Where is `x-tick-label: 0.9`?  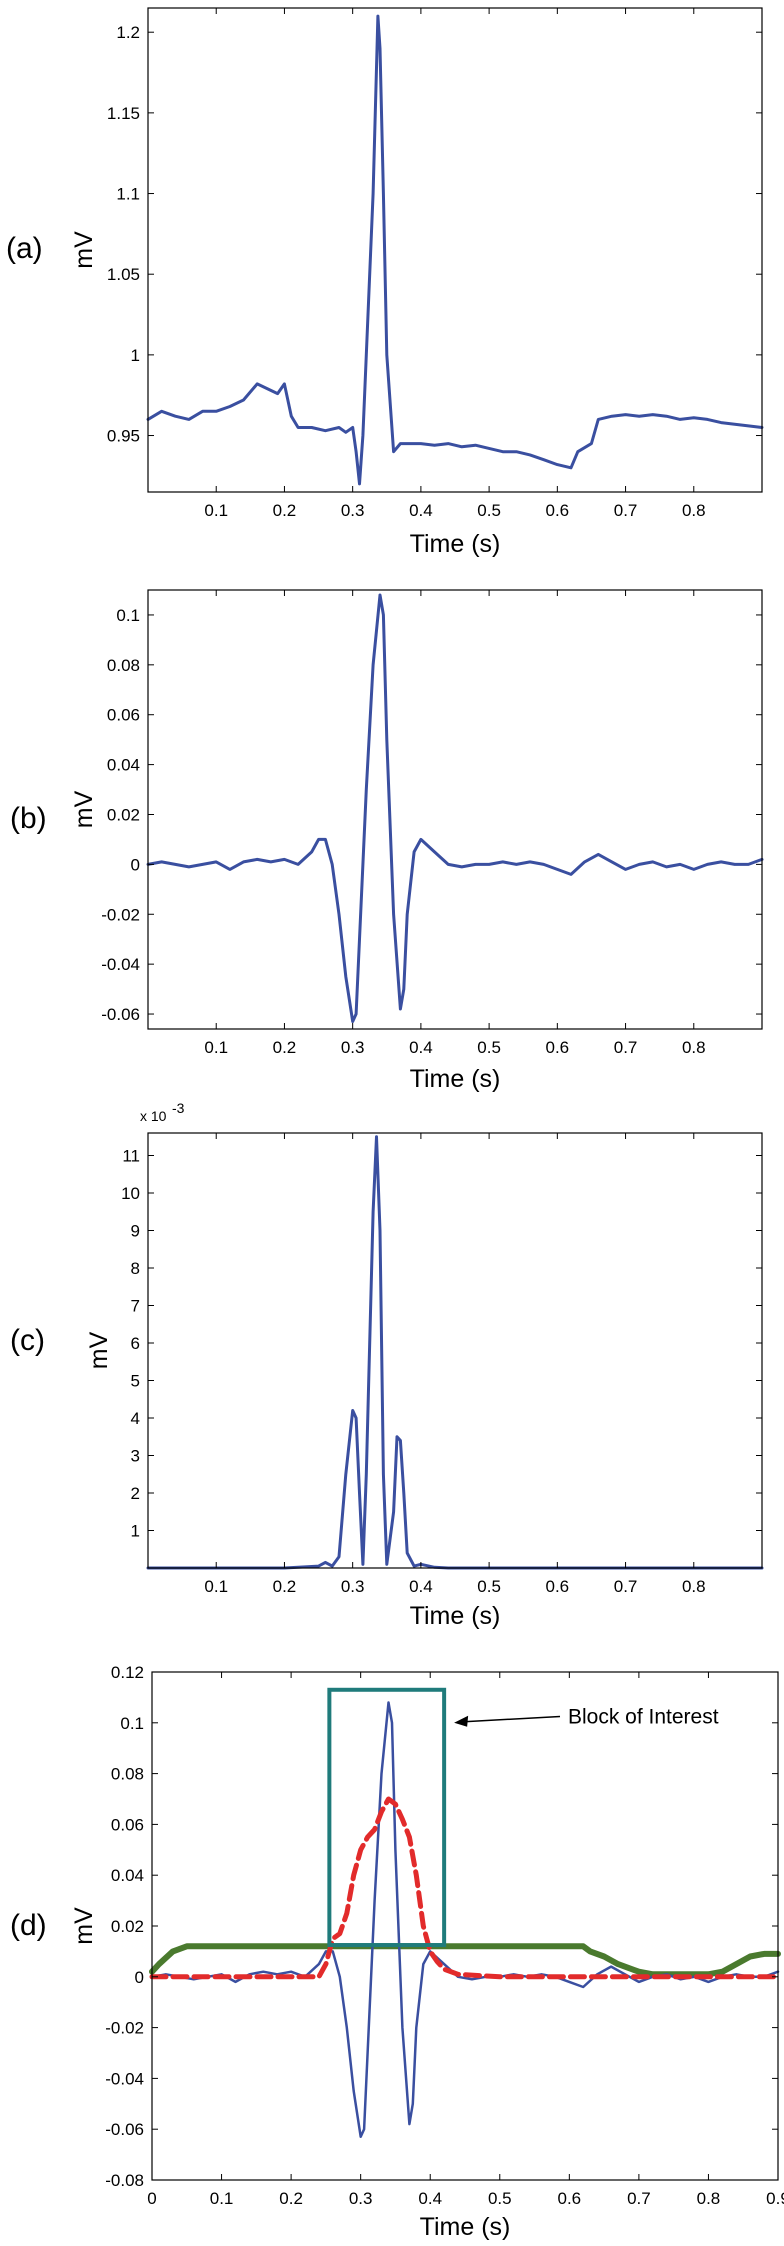 x-tick-label: 0.9 is located at coordinates (775, 2198).